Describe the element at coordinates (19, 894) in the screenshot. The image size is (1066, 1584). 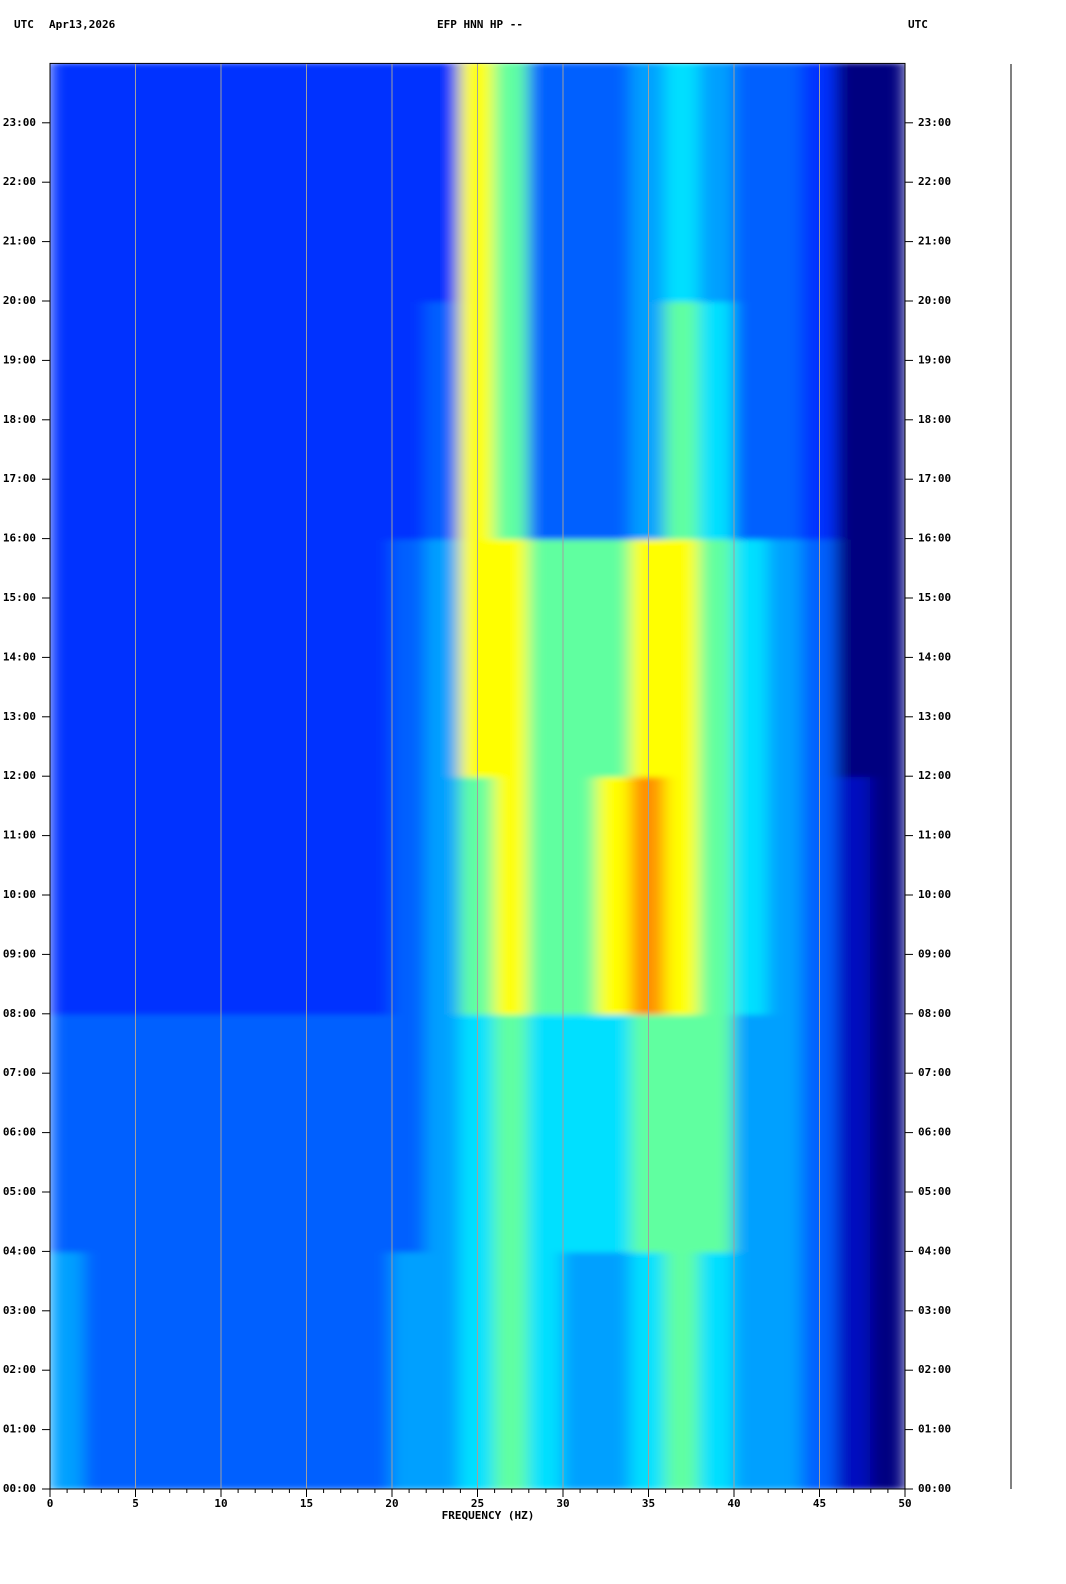
I see `y-tick-label: 10:00` at that location.